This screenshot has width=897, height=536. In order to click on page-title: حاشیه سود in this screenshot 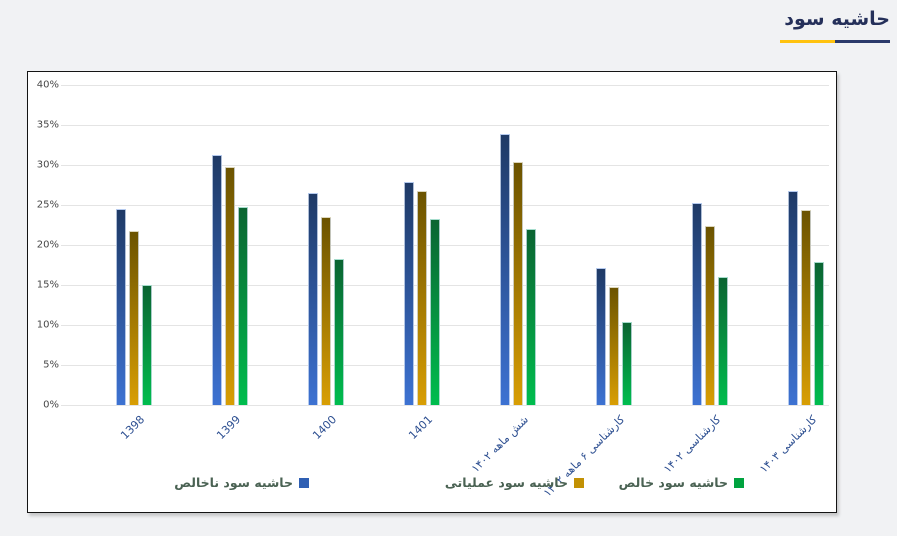, I will do `click(837, 19)`.